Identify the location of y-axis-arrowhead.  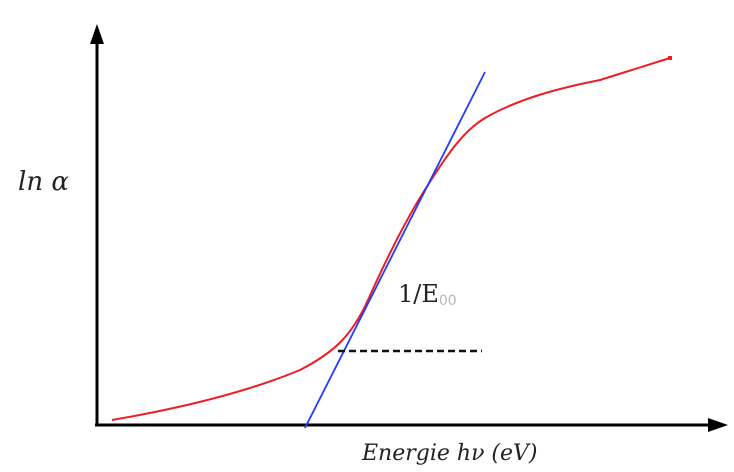
(97, 34).